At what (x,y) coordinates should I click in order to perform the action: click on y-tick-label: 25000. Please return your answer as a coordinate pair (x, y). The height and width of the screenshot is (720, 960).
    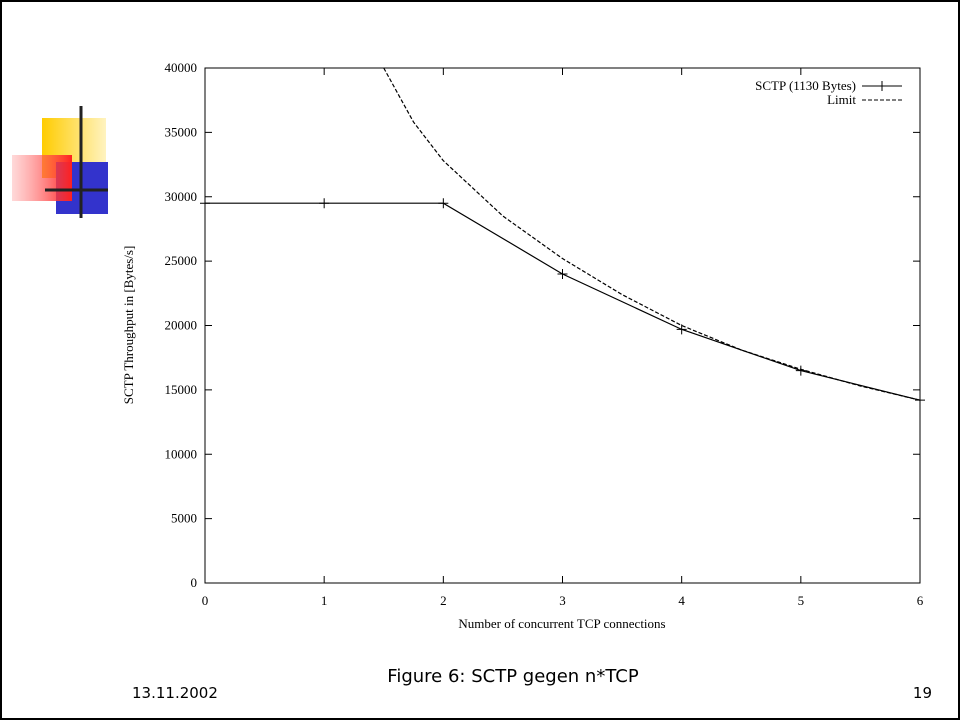
    Looking at the image, I should click on (181, 260).